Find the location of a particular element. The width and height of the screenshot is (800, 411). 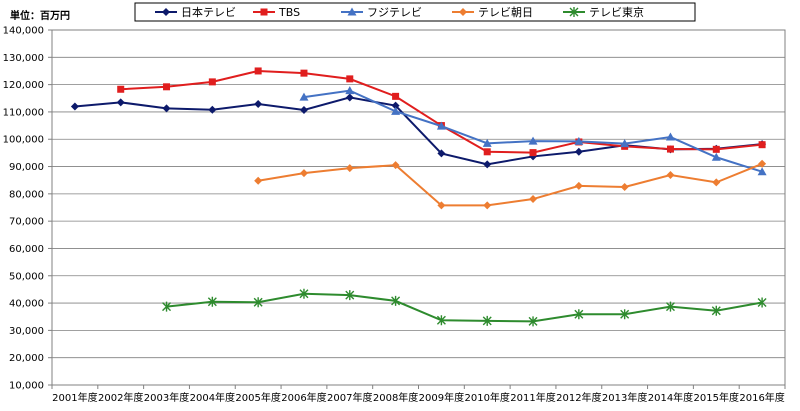

legend-item: 日本テレビ is located at coordinates (195, 12).